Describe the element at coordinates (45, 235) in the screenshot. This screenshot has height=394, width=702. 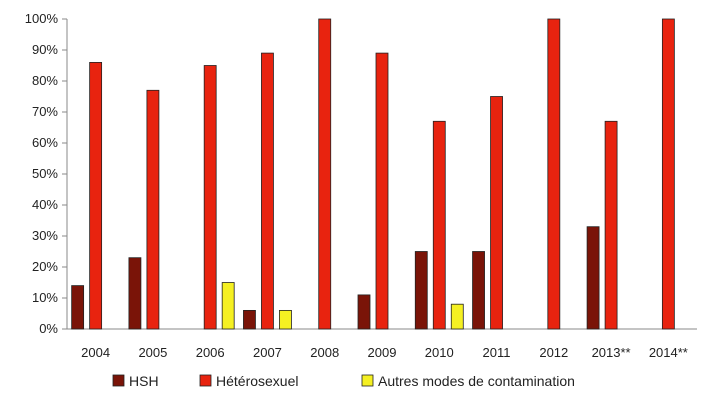
I see `y-tick-label: 30%` at that location.